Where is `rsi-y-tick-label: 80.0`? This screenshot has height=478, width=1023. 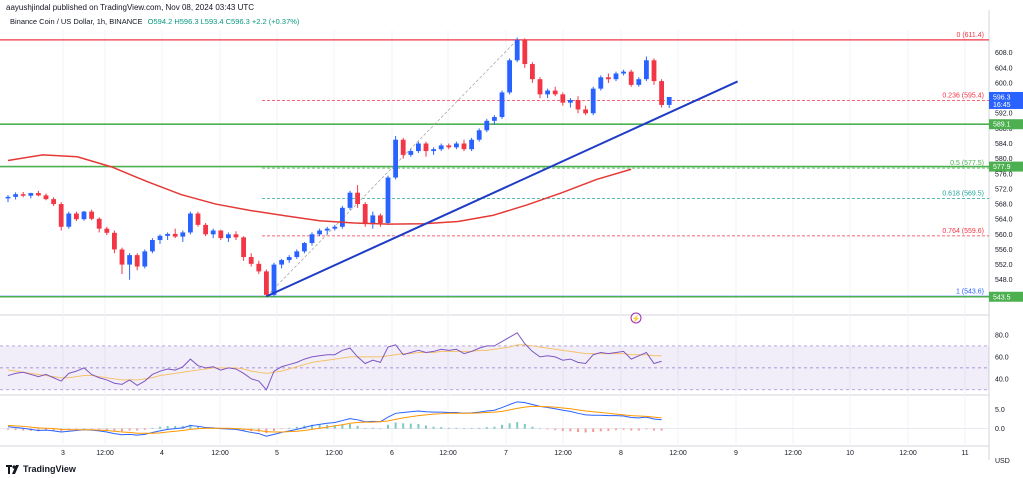
rsi-y-tick-label: 80.0 is located at coordinates (1002, 335).